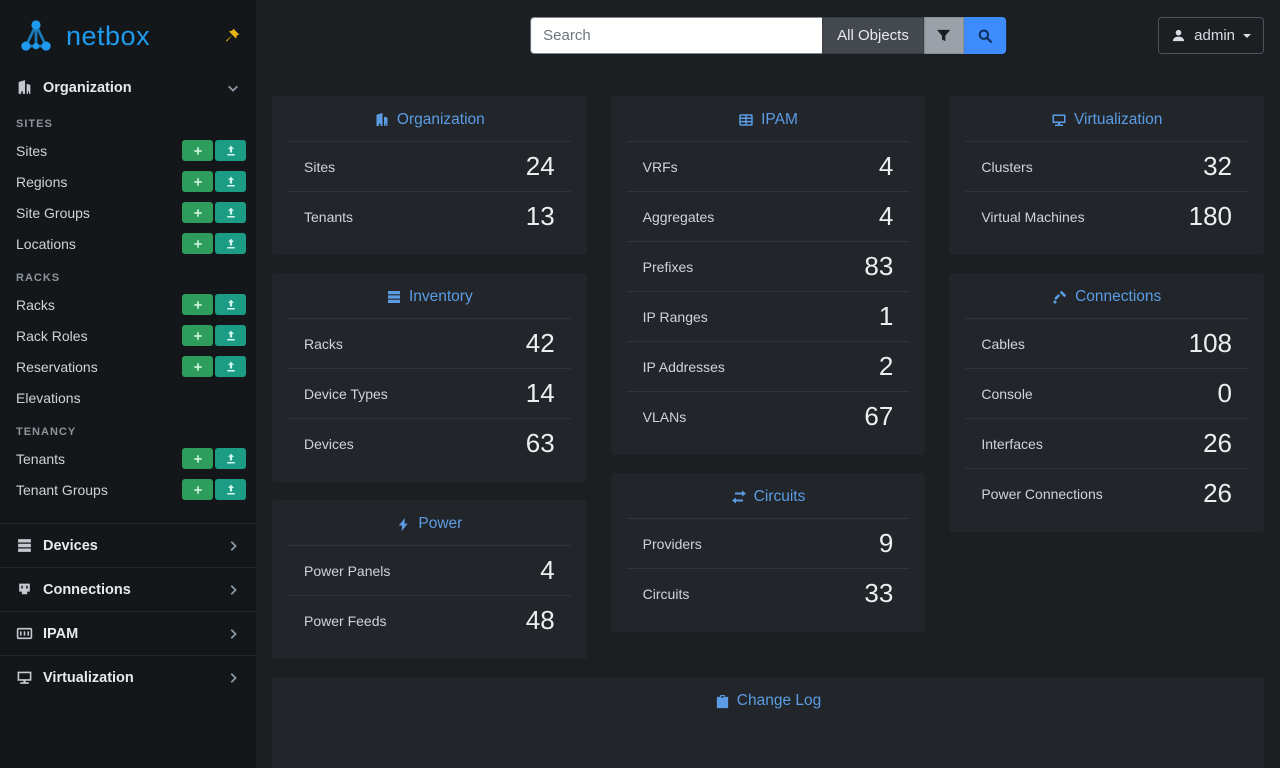  Describe the element at coordinates (540, 216) in the screenshot. I see `stat-value: 13` at that location.